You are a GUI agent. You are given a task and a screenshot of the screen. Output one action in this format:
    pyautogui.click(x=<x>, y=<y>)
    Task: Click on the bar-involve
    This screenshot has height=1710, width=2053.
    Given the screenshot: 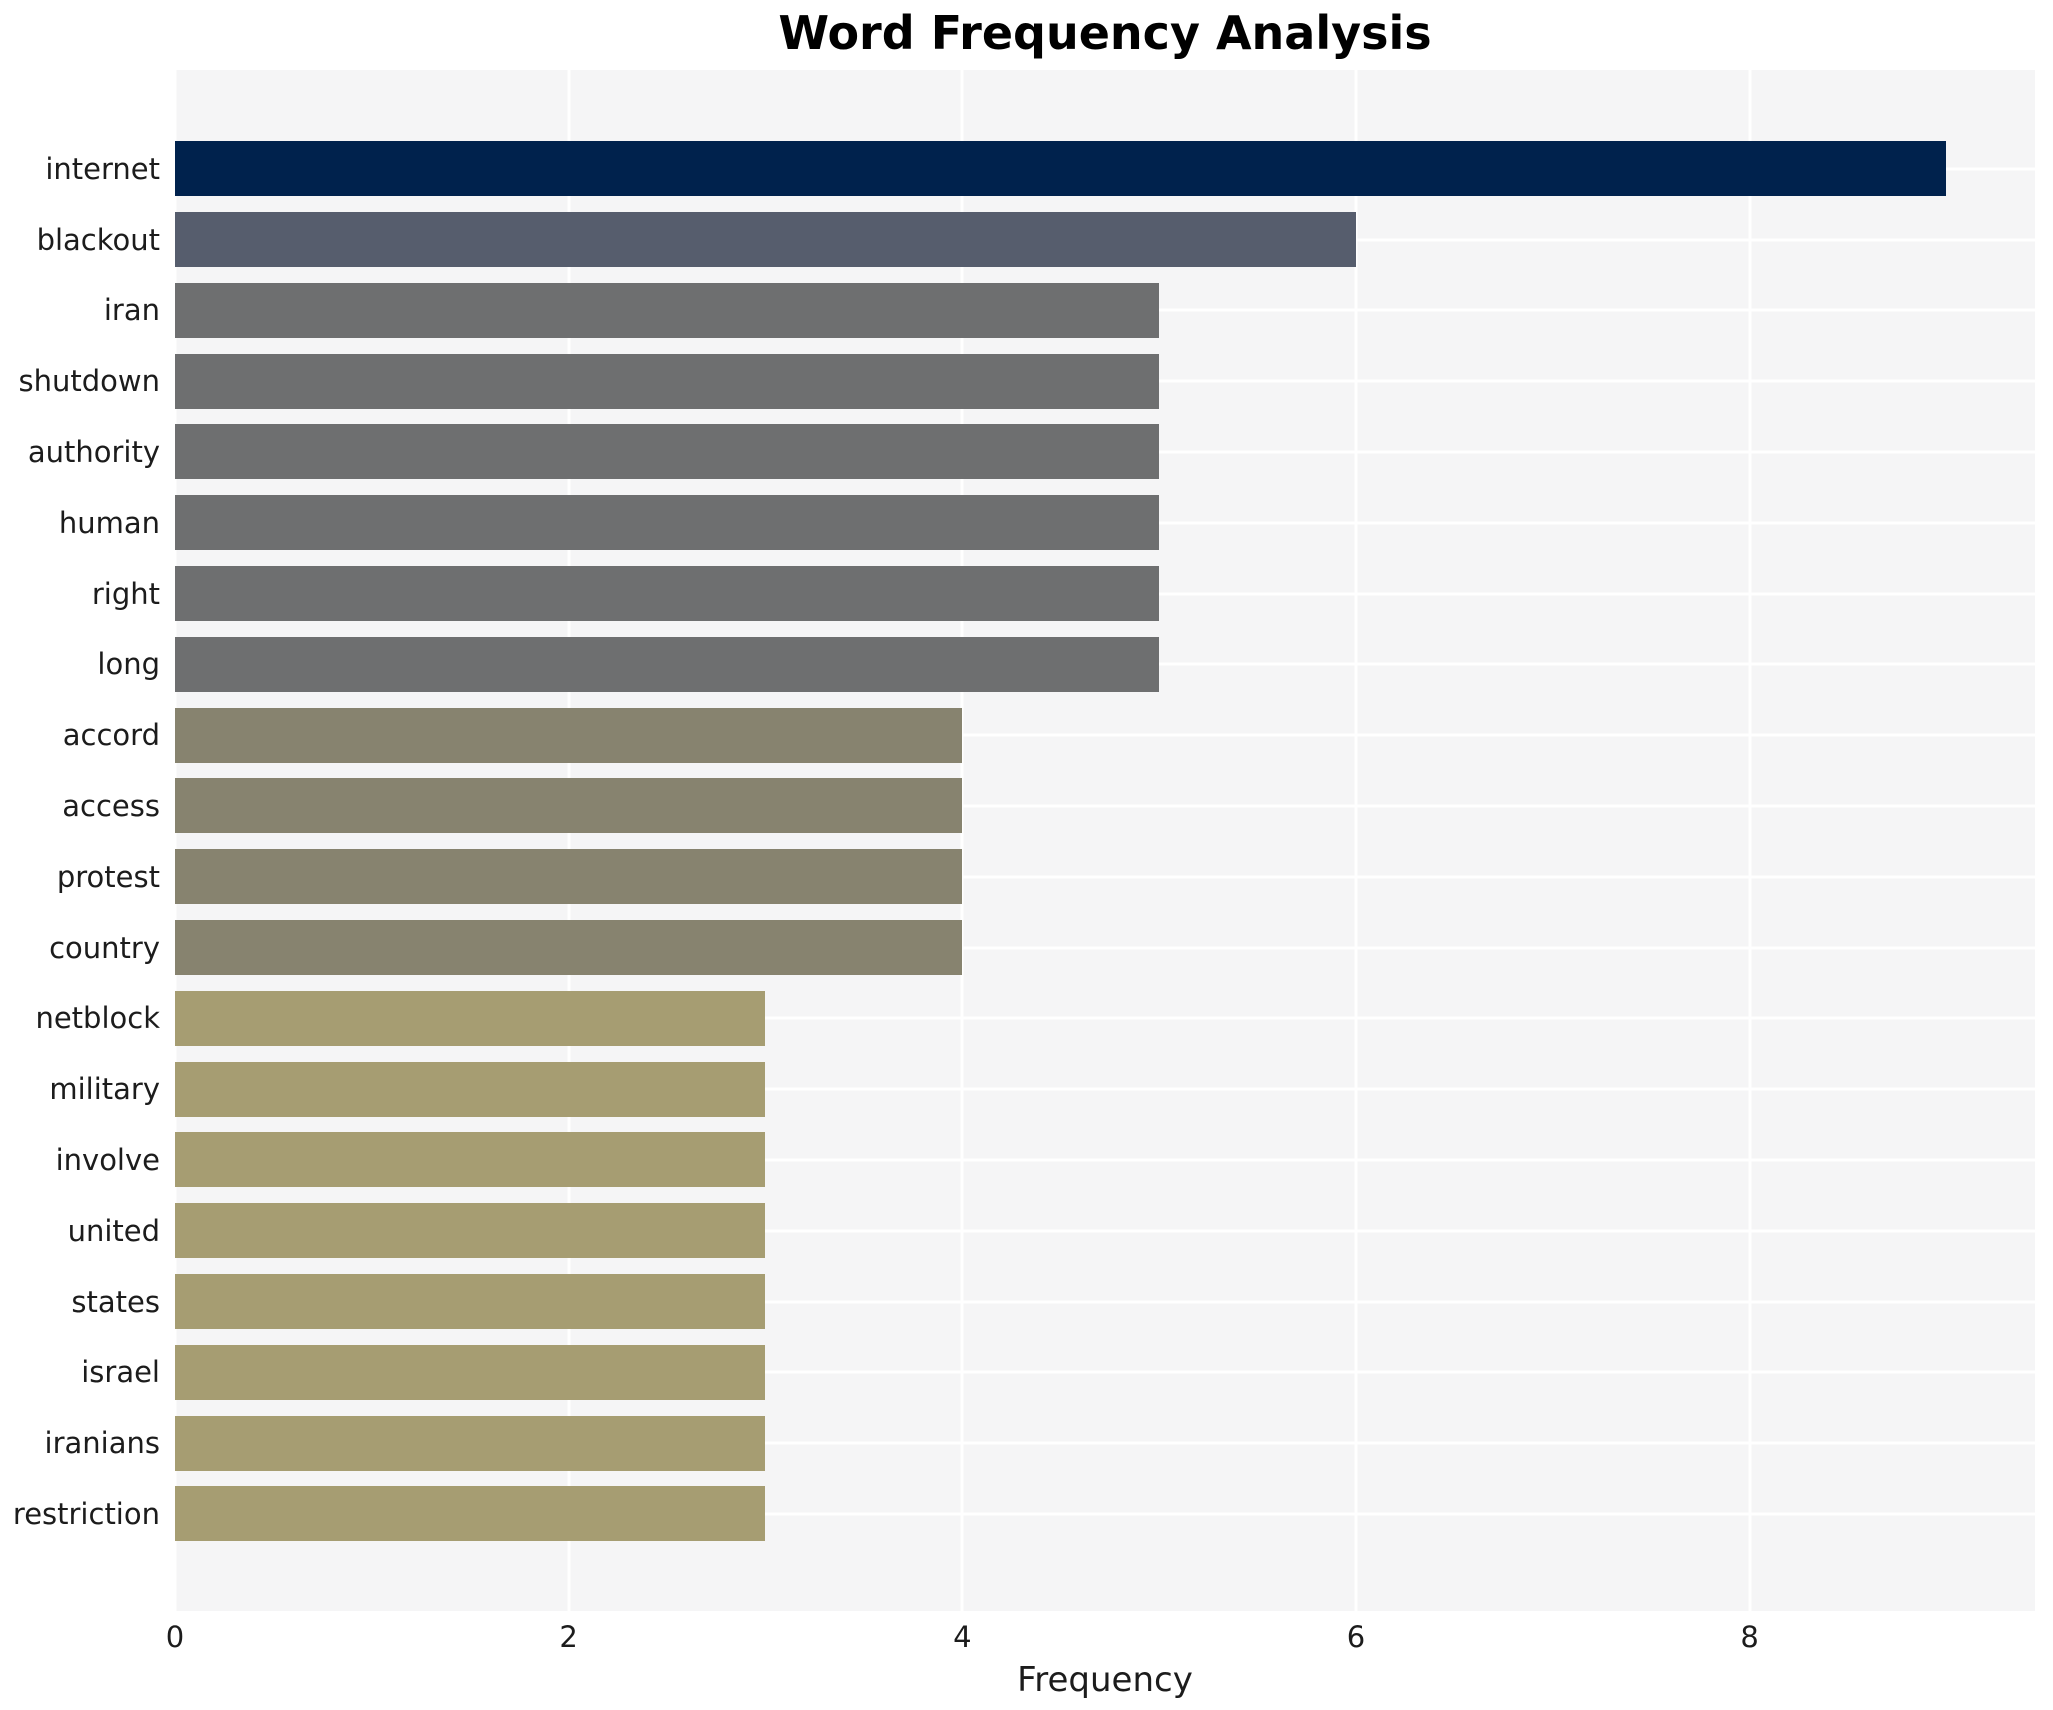 What is the action you would take?
    pyautogui.click(x=470, y=1160)
    